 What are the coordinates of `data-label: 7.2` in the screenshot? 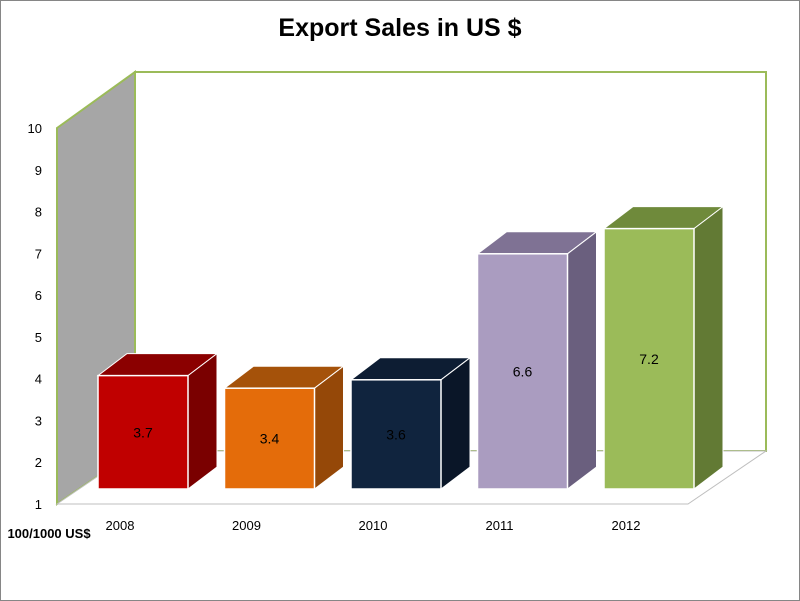 It's located at (649, 359).